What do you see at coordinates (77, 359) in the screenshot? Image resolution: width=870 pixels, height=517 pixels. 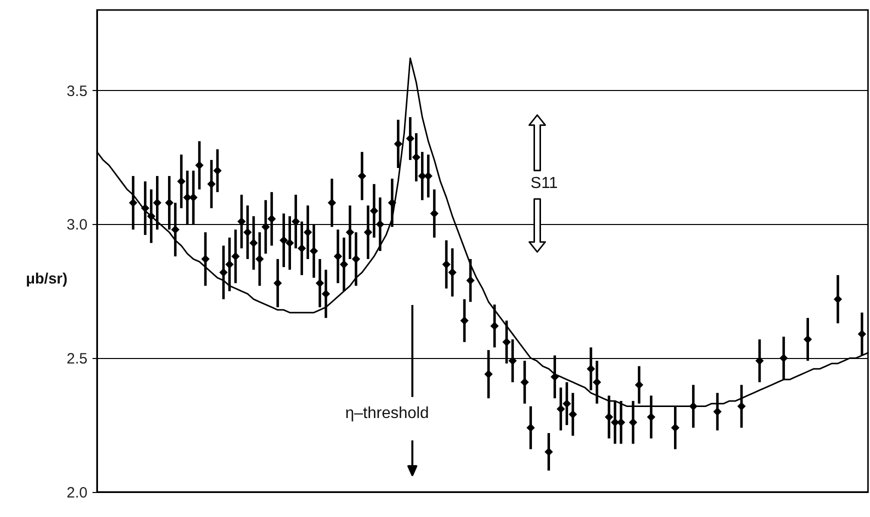 I see `y-tick-label: 2.5` at bounding box center [77, 359].